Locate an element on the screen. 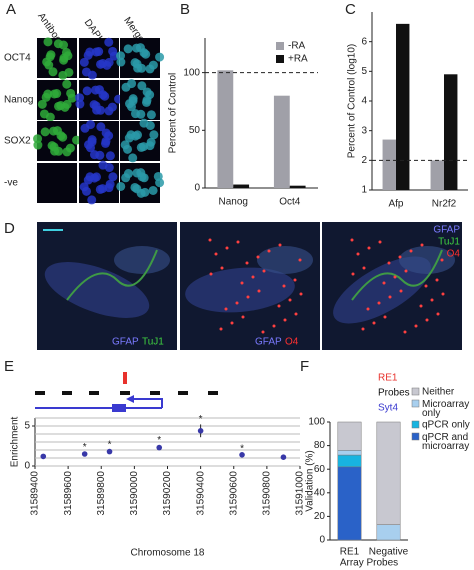 This screenshot has width=474, height=570. legend-label: Neither is located at coordinates (438, 392).